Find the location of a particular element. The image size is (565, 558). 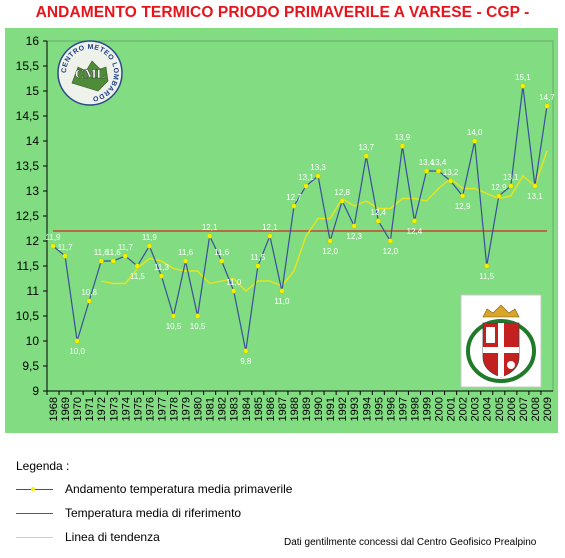

x-tick-label: 1974 is located at coordinates (126, 409).